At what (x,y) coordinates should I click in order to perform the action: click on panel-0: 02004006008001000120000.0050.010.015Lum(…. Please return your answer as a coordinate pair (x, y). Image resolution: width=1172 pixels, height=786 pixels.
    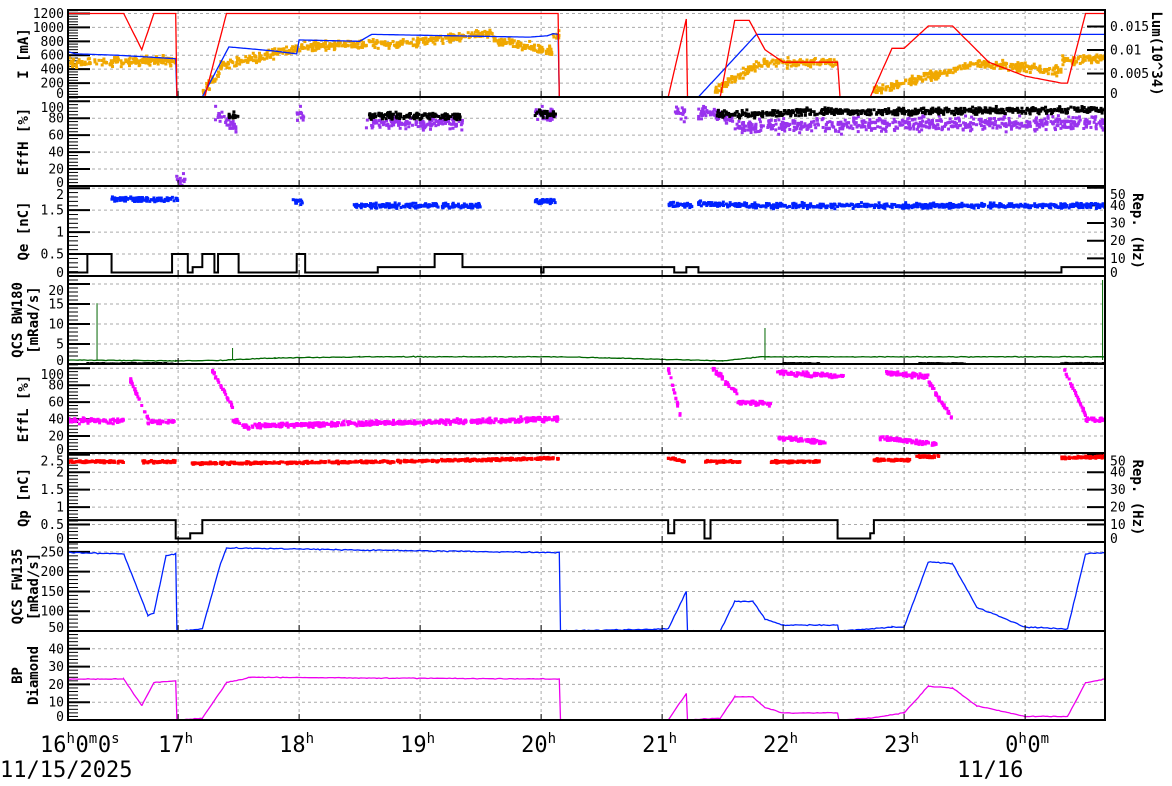
    Looking at the image, I should click on (590, 54).